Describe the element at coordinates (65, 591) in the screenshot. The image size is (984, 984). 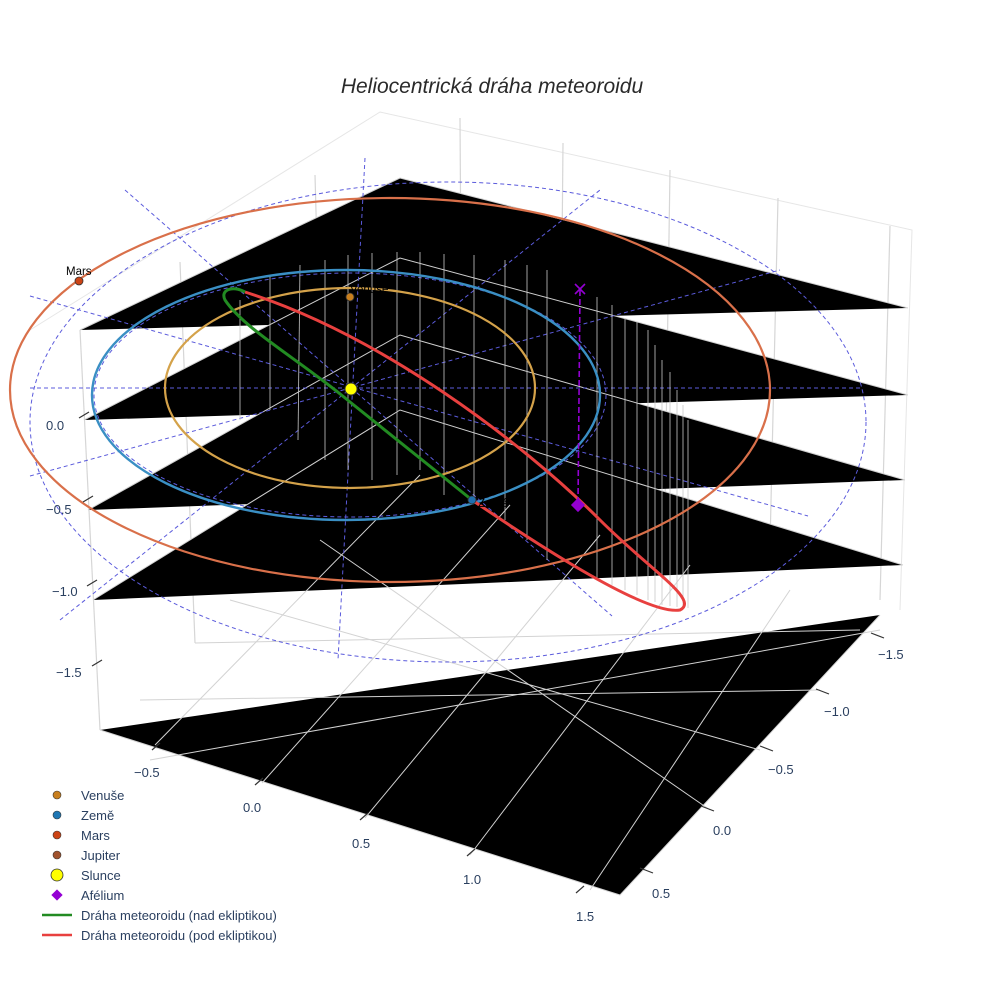
I see `z-tick-2: −1.0` at that location.